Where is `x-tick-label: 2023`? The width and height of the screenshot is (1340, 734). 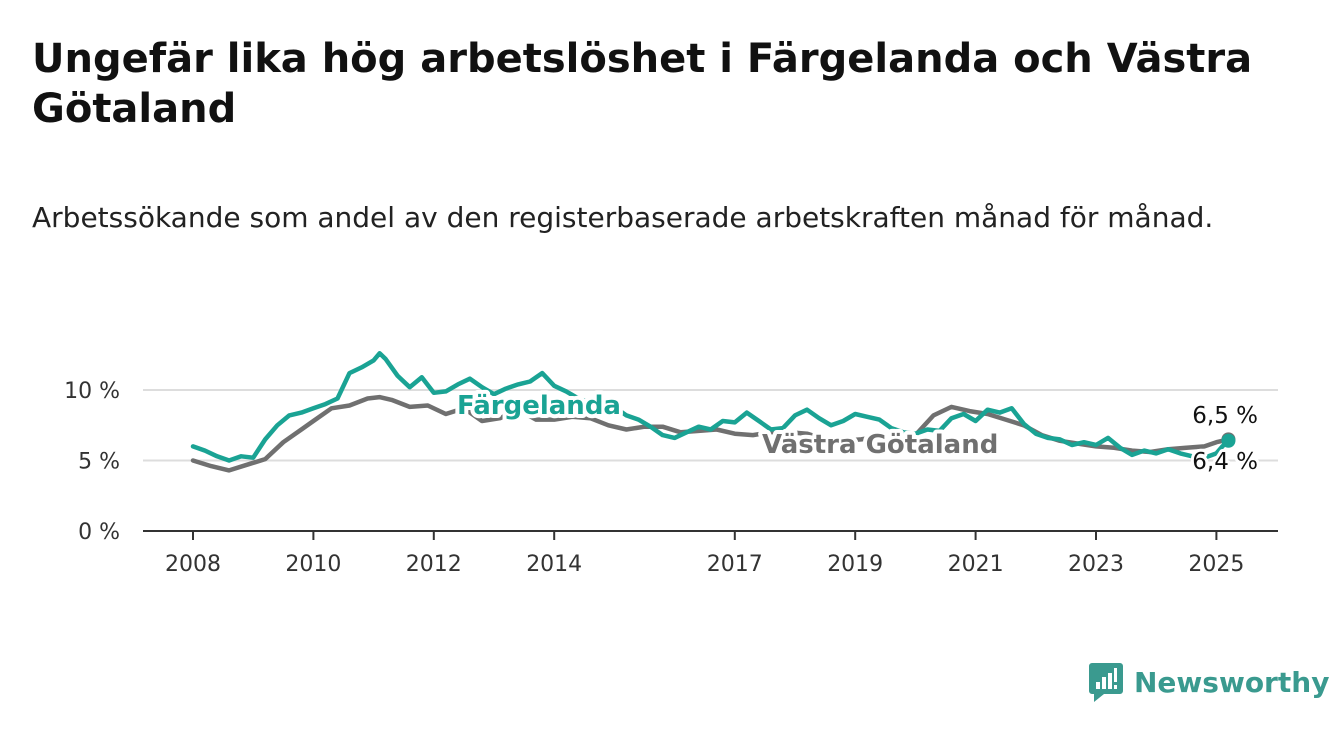 x-tick-label: 2023 is located at coordinates (1096, 564).